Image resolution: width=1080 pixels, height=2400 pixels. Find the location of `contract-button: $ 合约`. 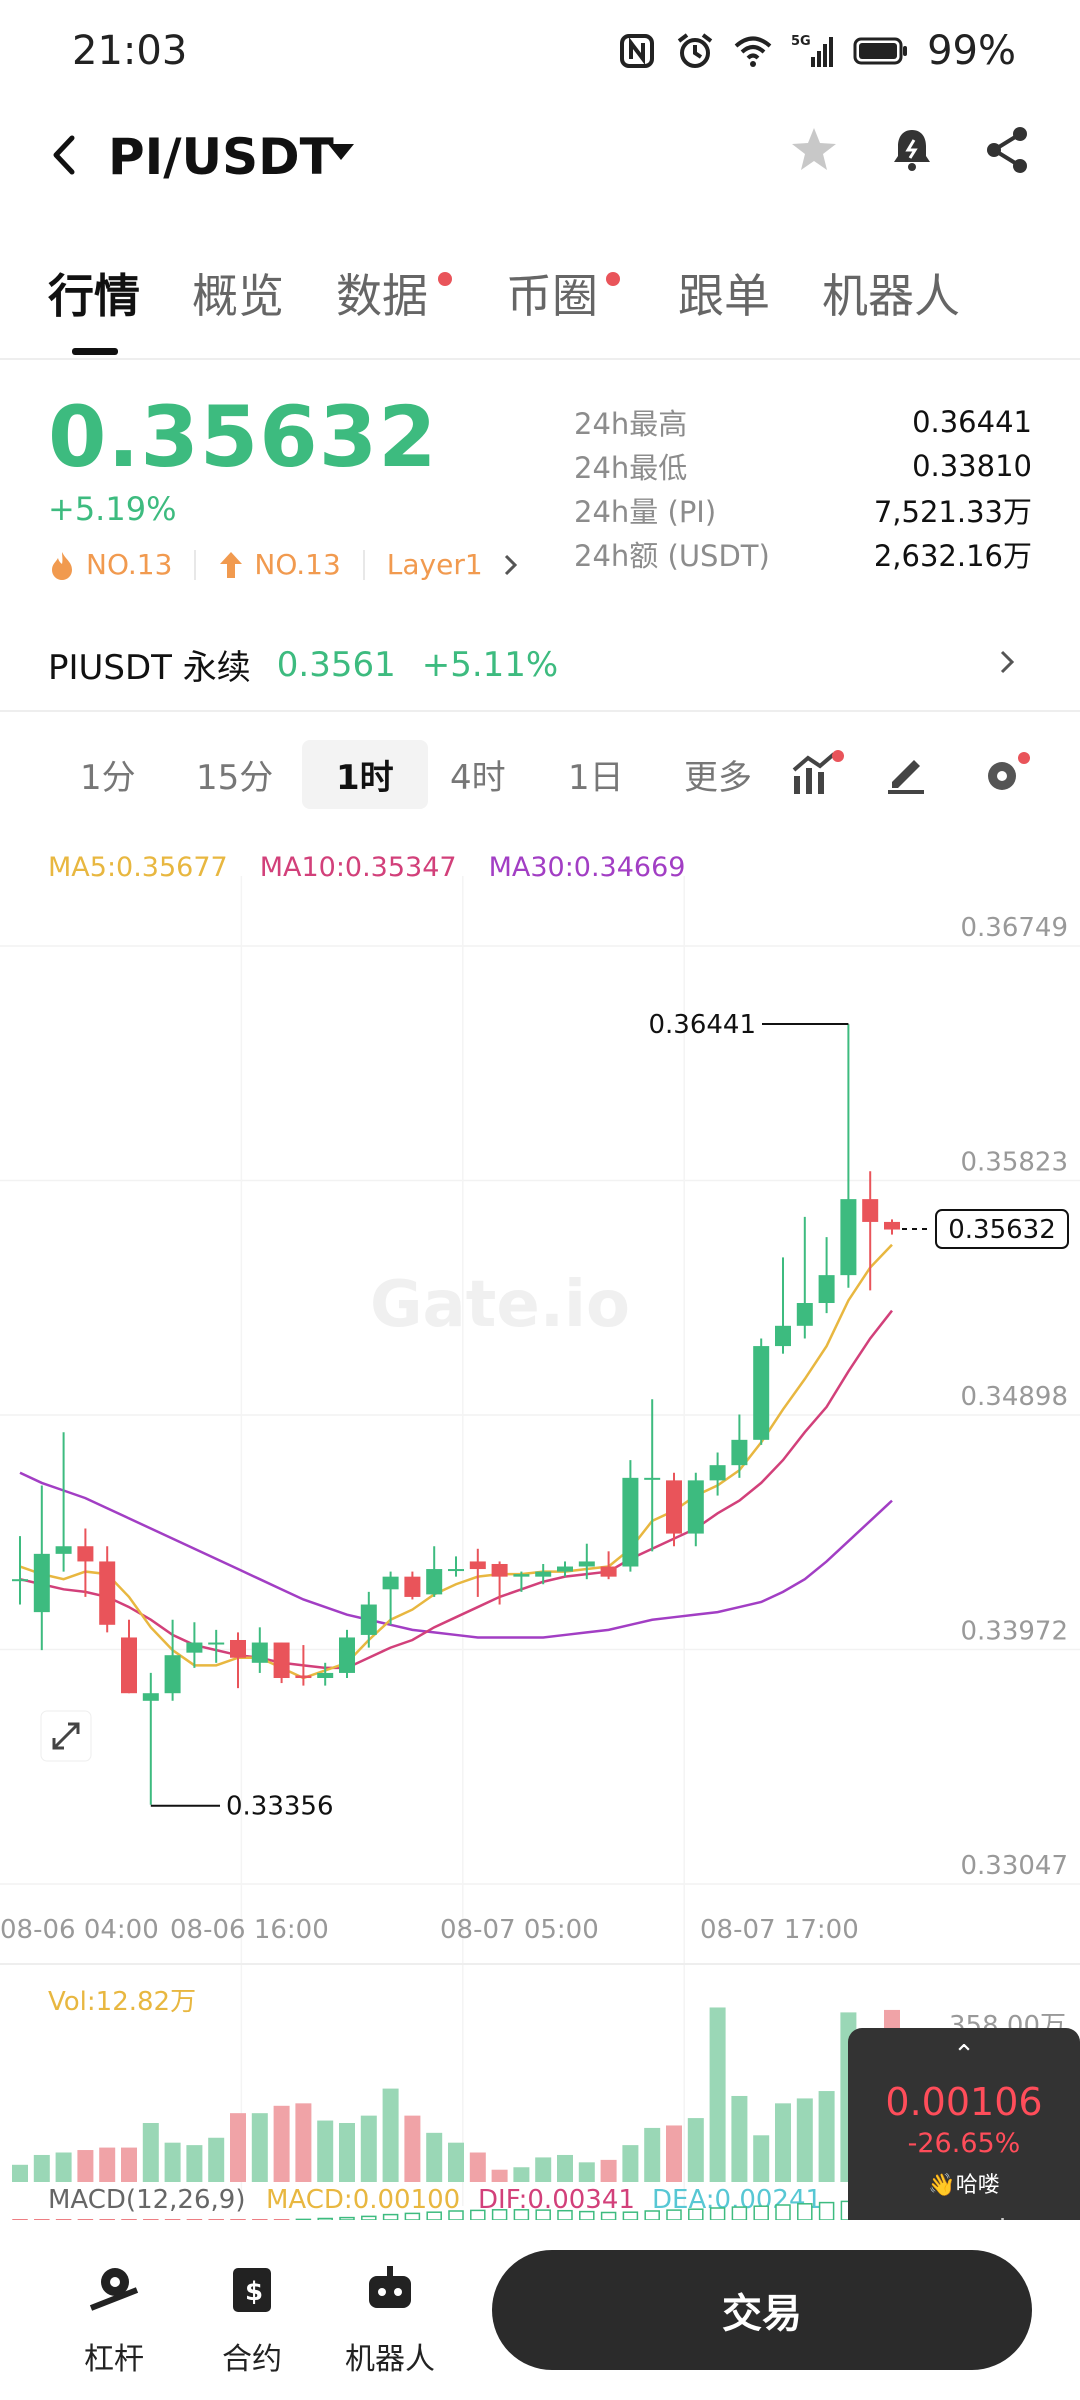

contract-button: $ 合约 is located at coordinates (252, 2319).